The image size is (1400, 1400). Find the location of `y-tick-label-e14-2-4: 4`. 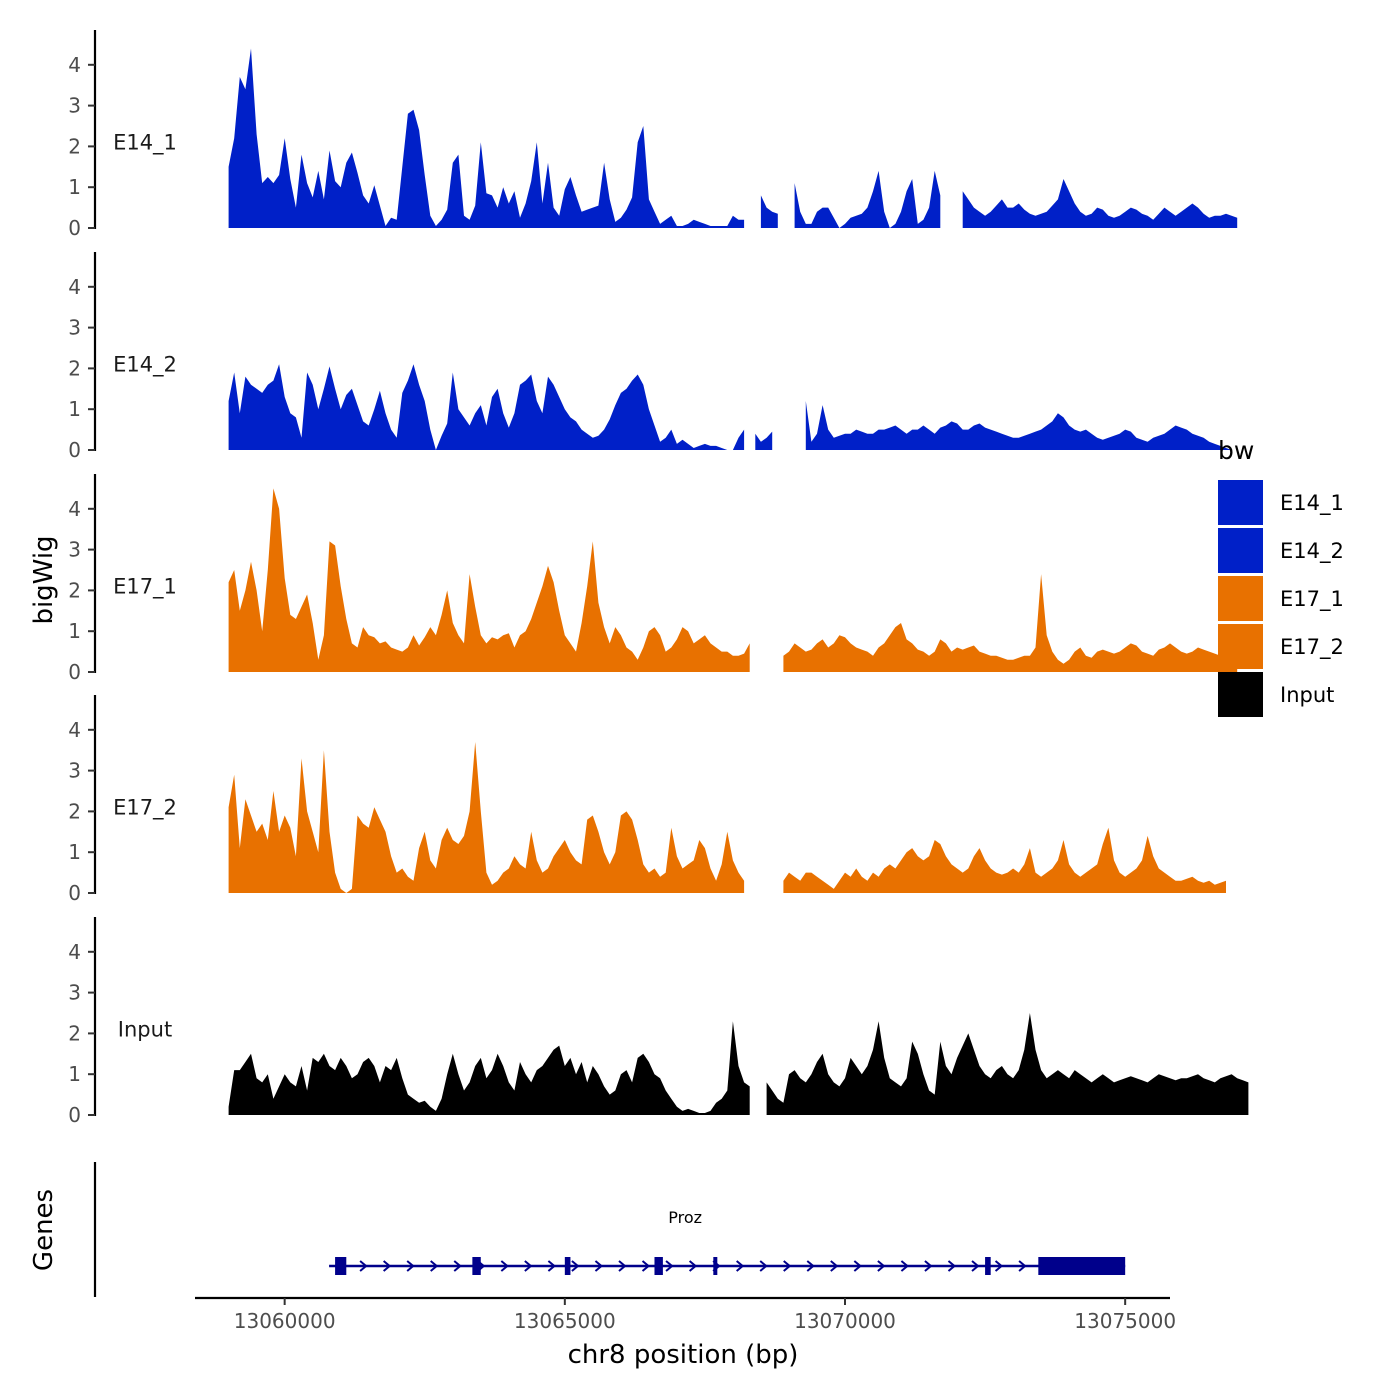

y-tick-label-e14-2-4: 4 is located at coordinates (74, 287).